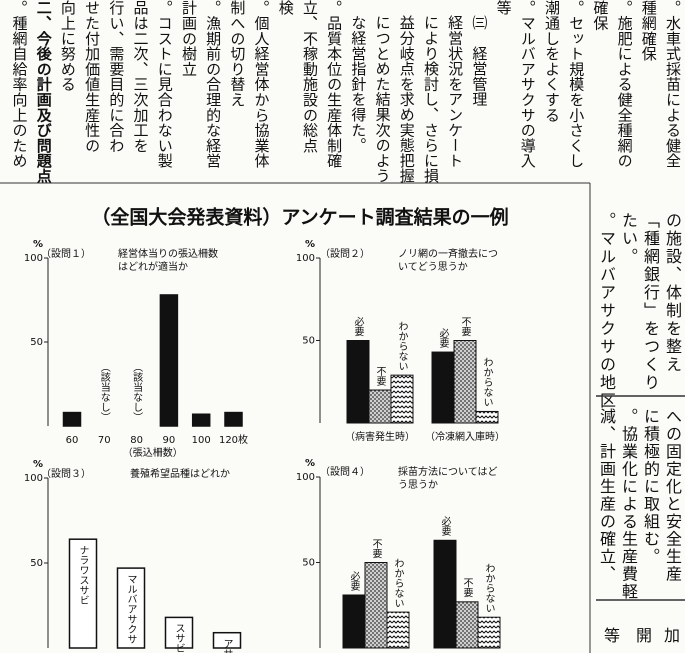 This screenshot has width=685, height=653. What do you see at coordinates (92, 76) in the screenshot?
I see `text-column: せた付加価値生産性の` at bounding box center [92, 76].